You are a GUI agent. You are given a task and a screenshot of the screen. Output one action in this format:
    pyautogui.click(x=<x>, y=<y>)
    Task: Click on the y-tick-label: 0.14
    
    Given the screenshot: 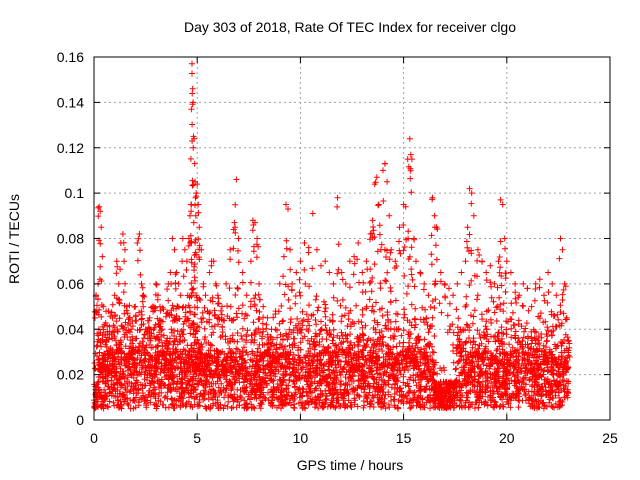 What is the action you would take?
    pyautogui.click(x=70, y=102)
    